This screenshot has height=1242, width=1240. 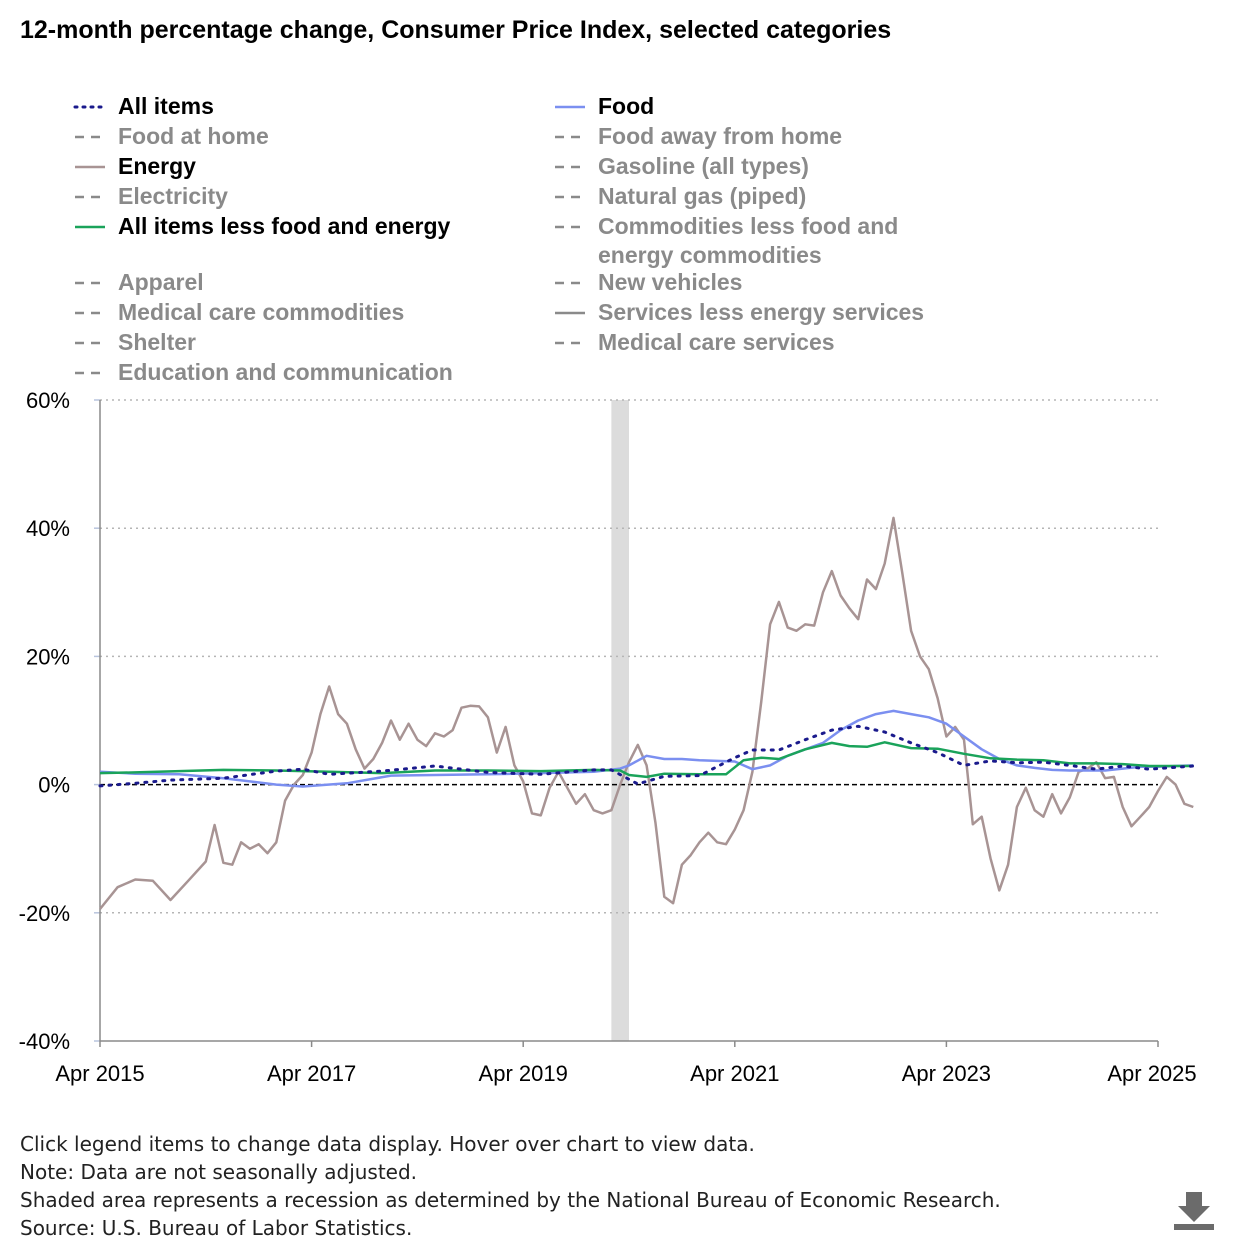 I want to click on y-tick-label: -20%, so click(x=44, y=913).